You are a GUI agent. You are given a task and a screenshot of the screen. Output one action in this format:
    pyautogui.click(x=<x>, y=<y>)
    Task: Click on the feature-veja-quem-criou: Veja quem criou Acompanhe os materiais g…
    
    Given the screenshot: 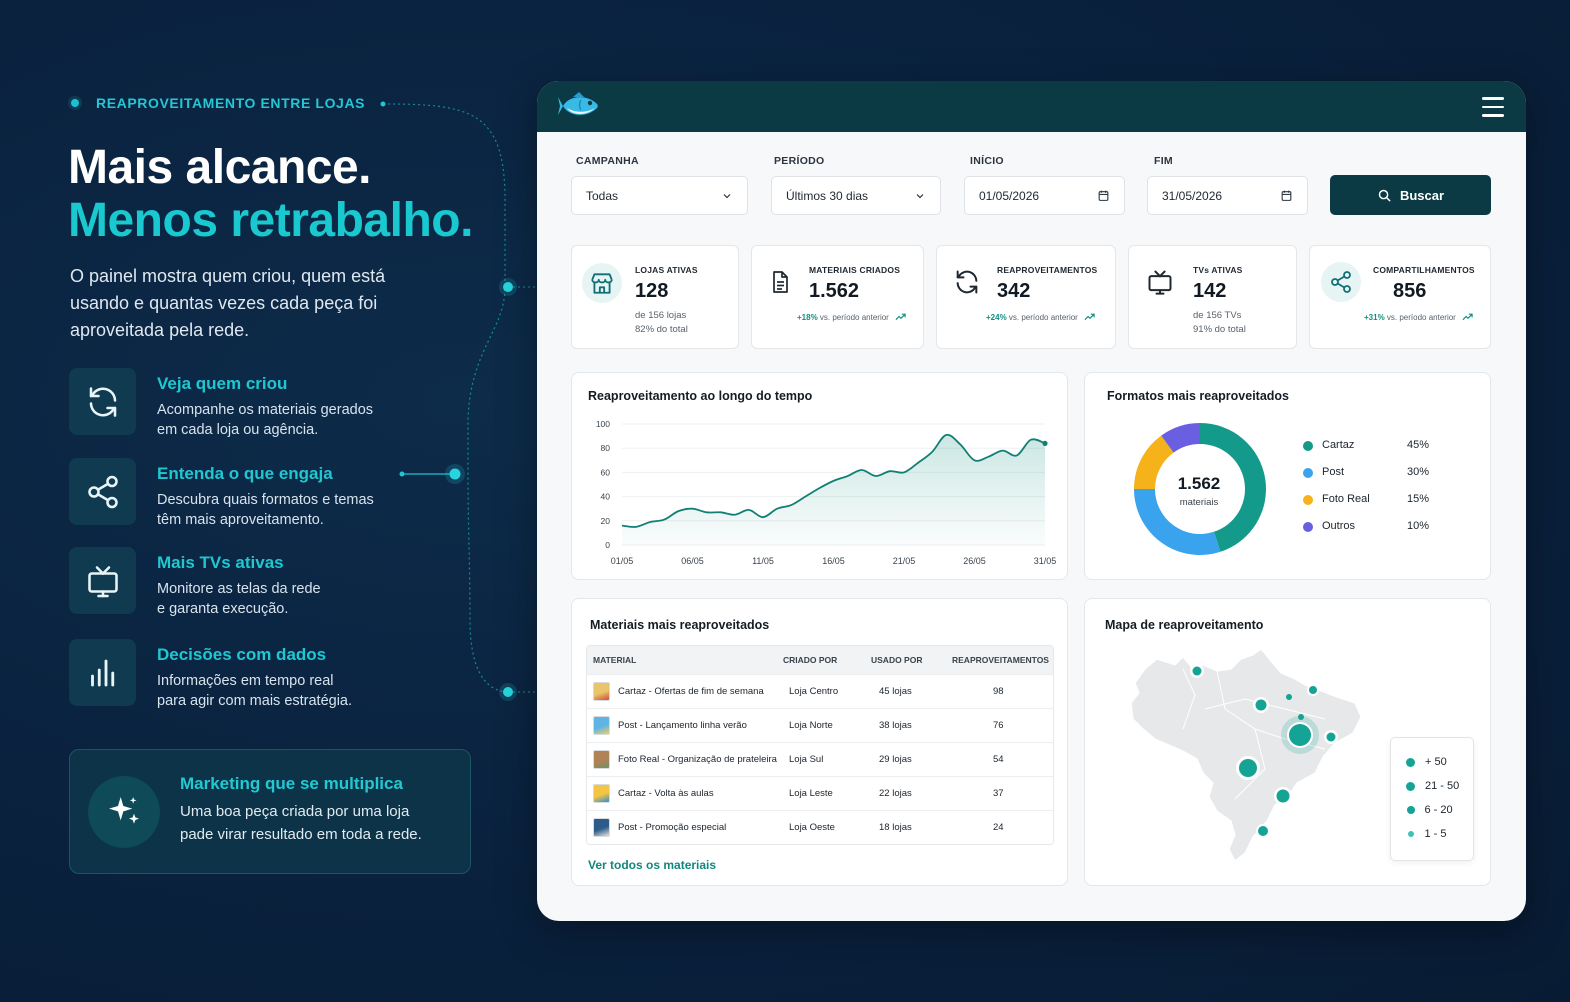 What is the action you would take?
    pyautogui.click(x=269, y=403)
    